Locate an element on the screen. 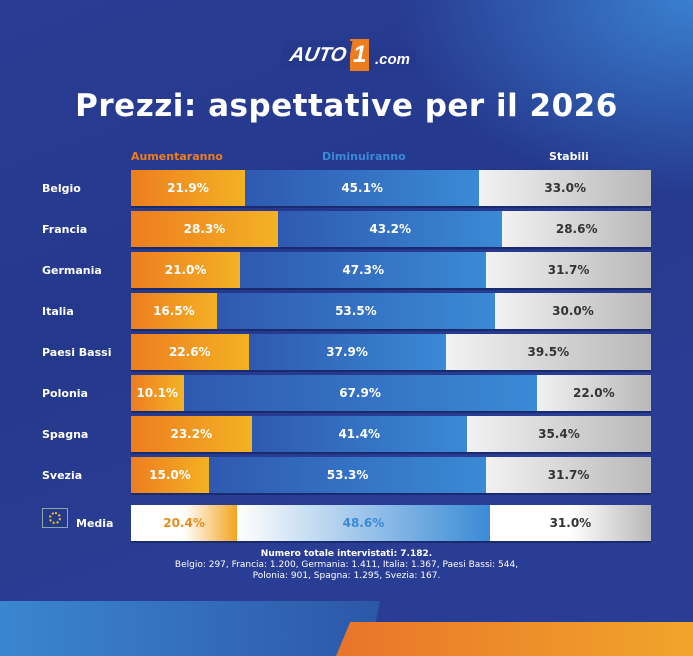 This screenshot has width=693, height=656. bar-row: Germania 21.0% 47.3% 31.7% is located at coordinates (346, 271).